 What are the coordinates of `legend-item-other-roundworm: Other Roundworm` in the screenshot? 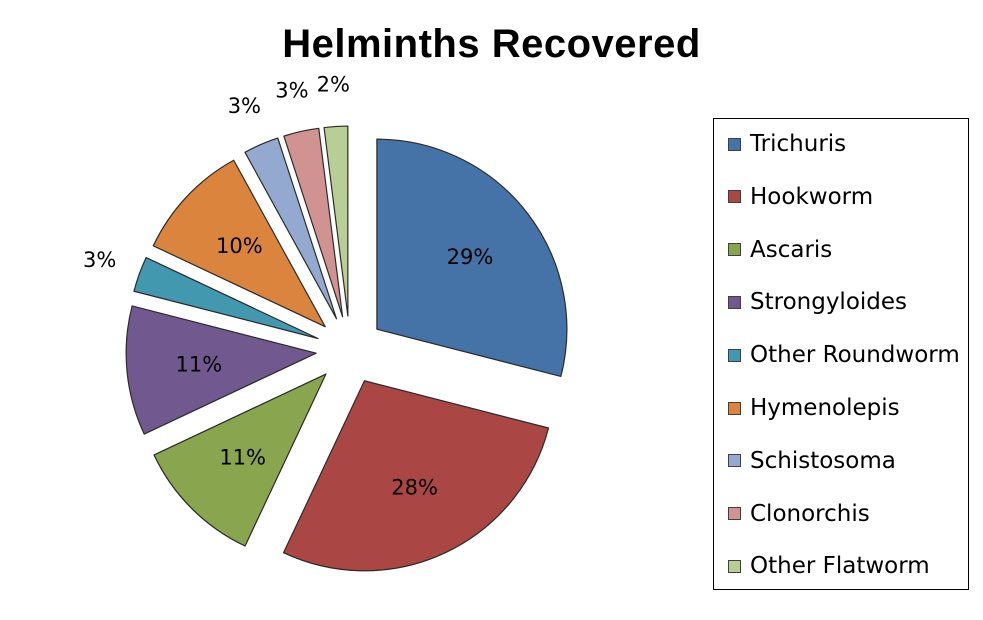 It's located at (844, 355).